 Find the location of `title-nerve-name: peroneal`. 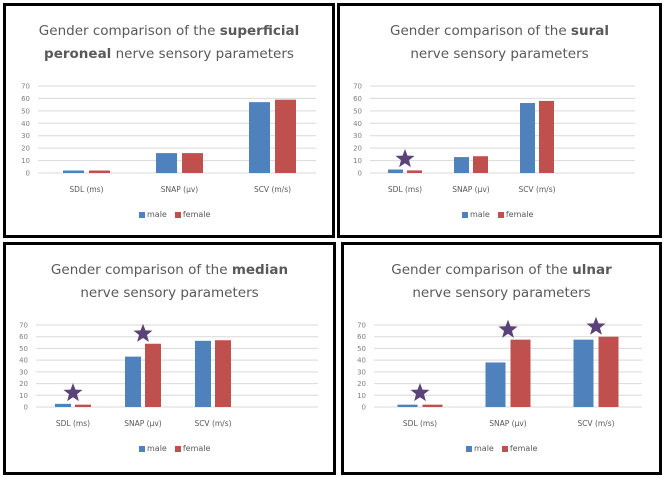

title-nerve-name: peroneal is located at coordinates (78, 54).